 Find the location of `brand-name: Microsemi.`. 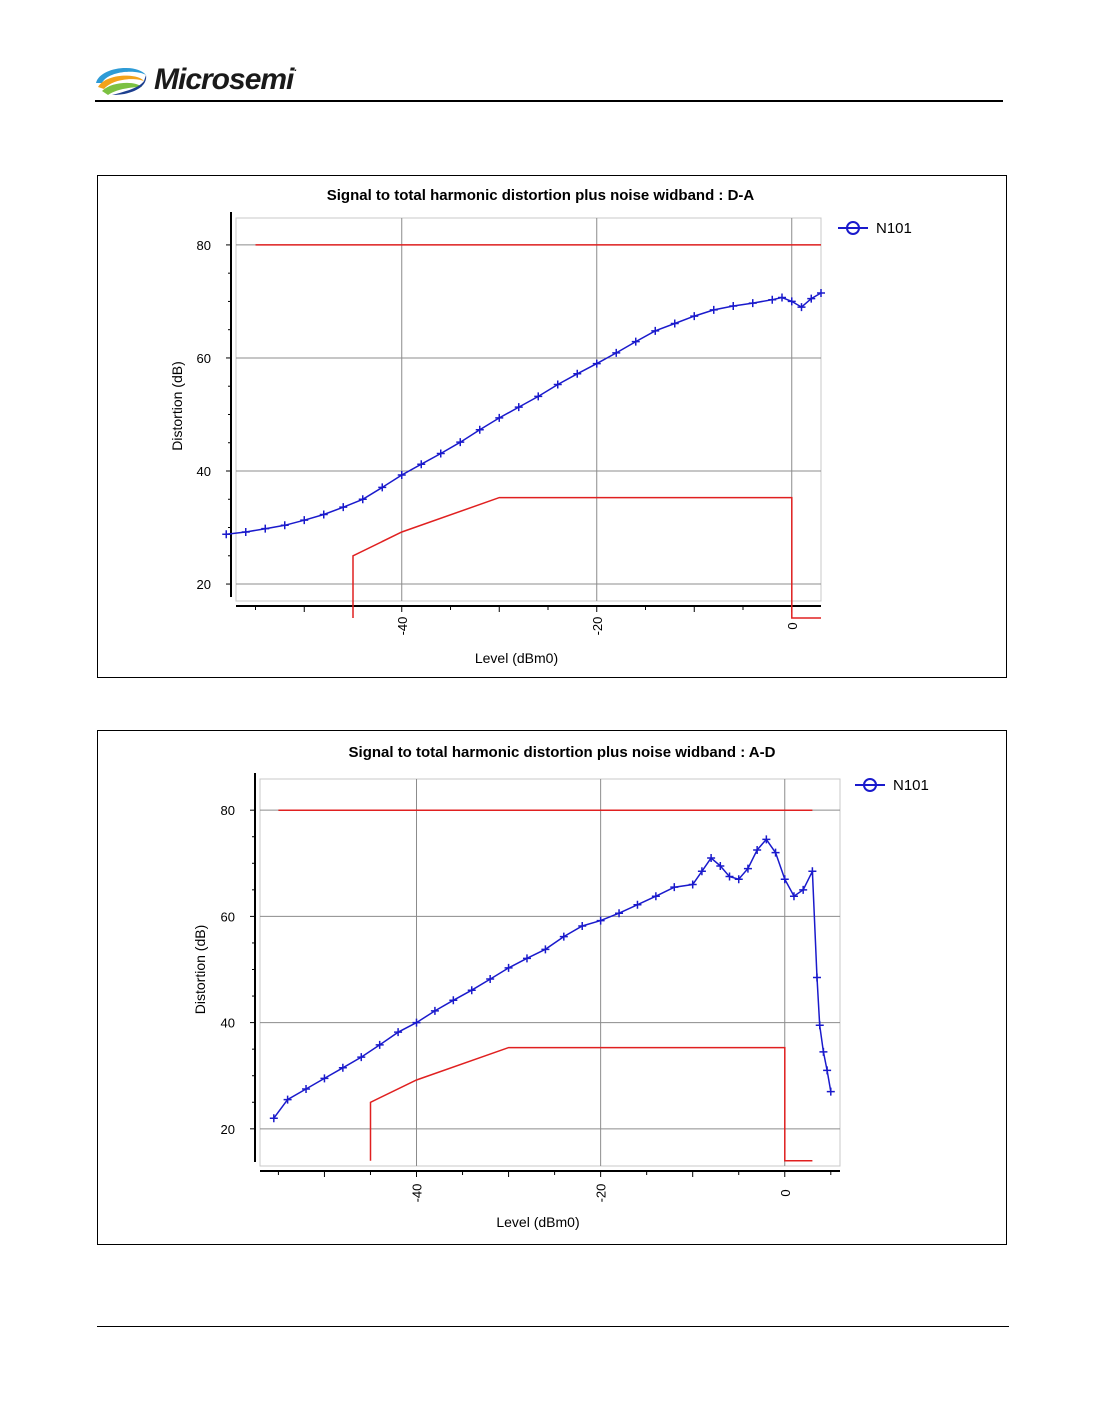

brand-name: Microsemi. is located at coordinates (225, 80).